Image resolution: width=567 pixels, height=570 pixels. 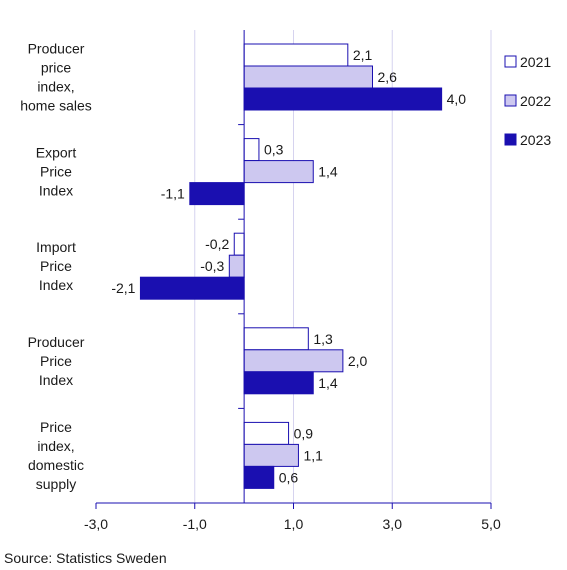 What do you see at coordinates (56, 247) in the screenshot?
I see `category-label-line: Import` at bounding box center [56, 247].